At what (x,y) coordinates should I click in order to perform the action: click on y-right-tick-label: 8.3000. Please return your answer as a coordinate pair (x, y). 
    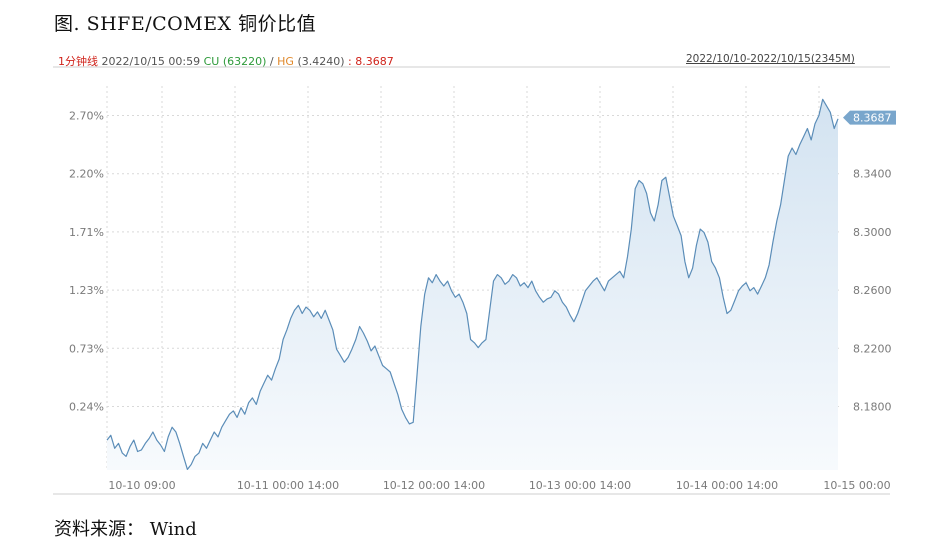
    Looking at the image, I should click on (872, 232).